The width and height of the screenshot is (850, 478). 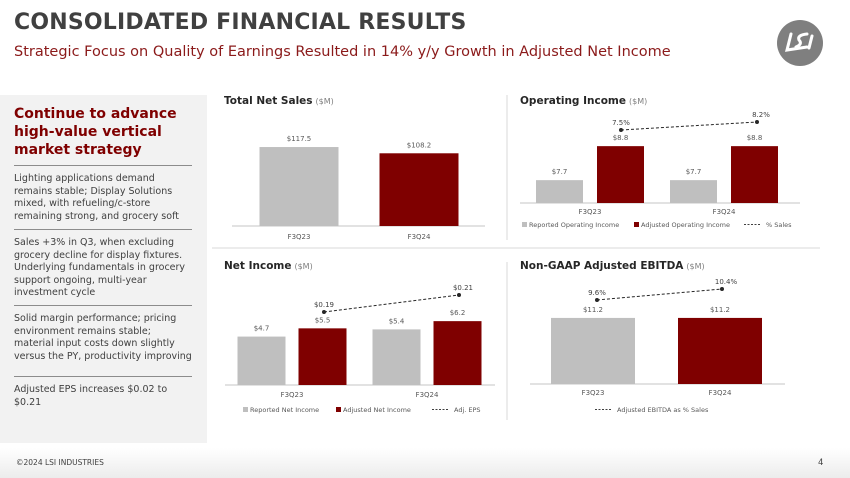 I want to click on chart-title-operating-income: Operating Income ($M), so click(x=584, y=101).